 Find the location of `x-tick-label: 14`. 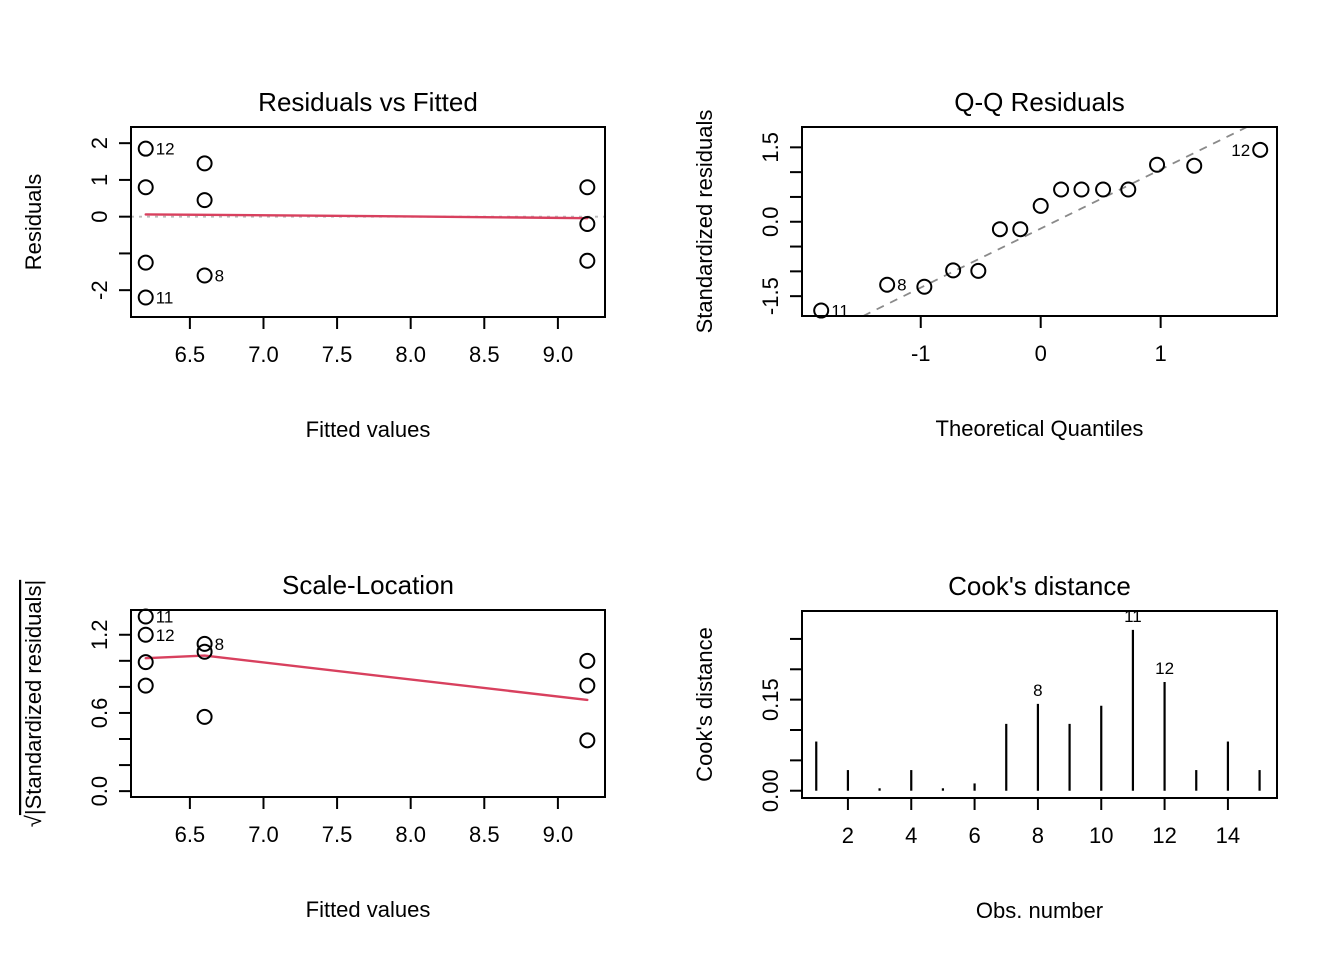

x-tick-label: 14 is located at coordinates (1228, 835).